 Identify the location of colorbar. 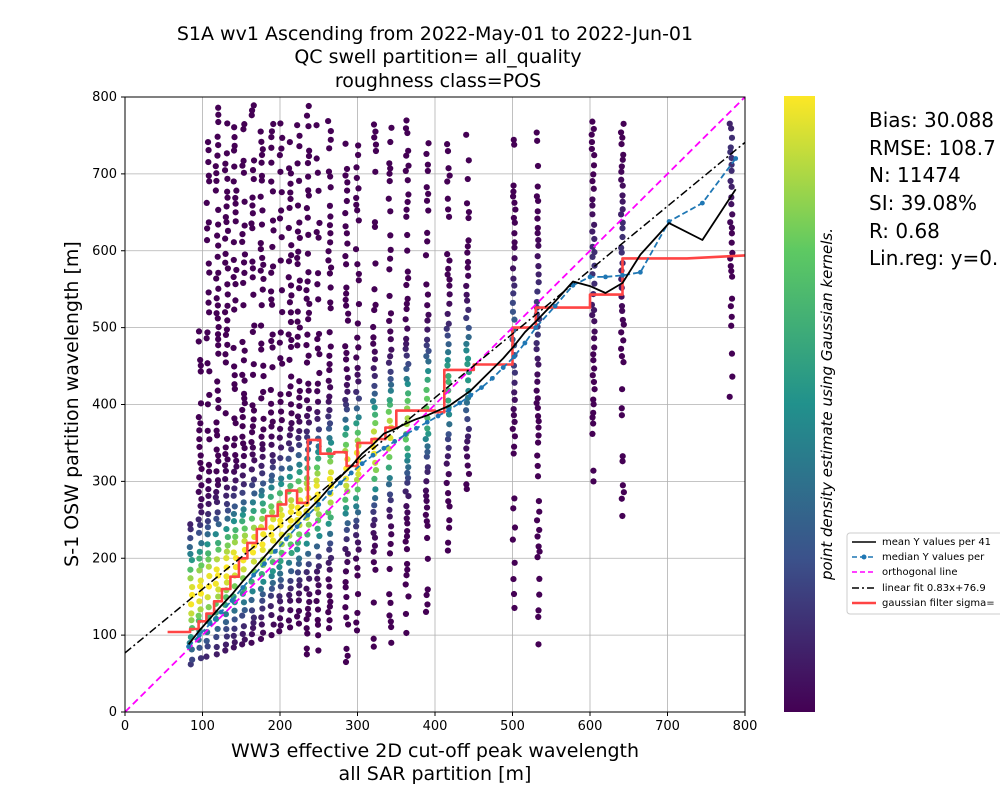
(799, 404).